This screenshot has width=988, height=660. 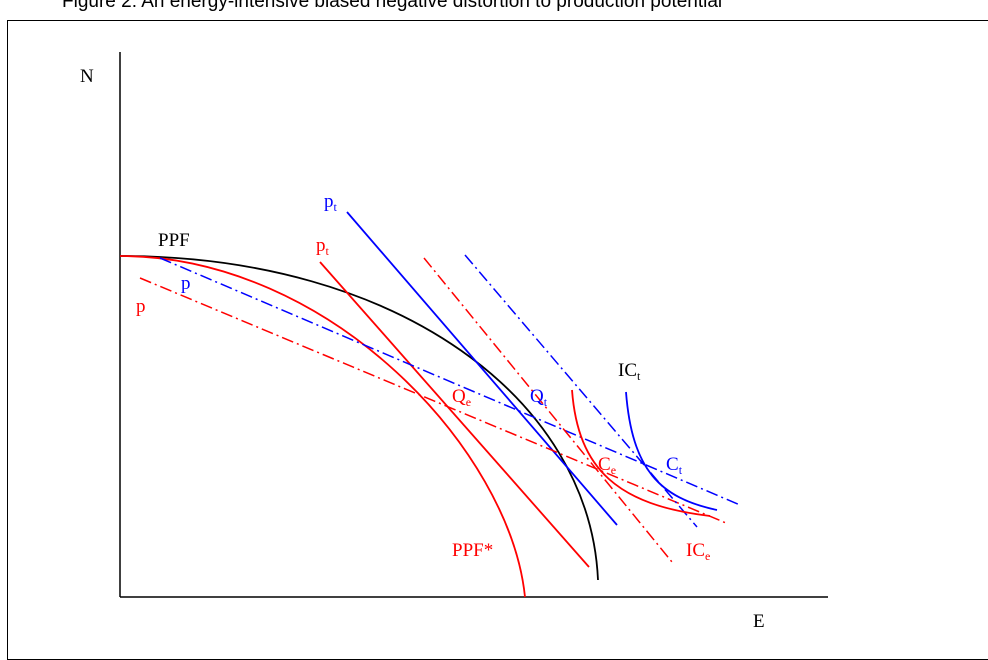 I want to click on ic-t-label-sub: t, so click(x=639, y=376).